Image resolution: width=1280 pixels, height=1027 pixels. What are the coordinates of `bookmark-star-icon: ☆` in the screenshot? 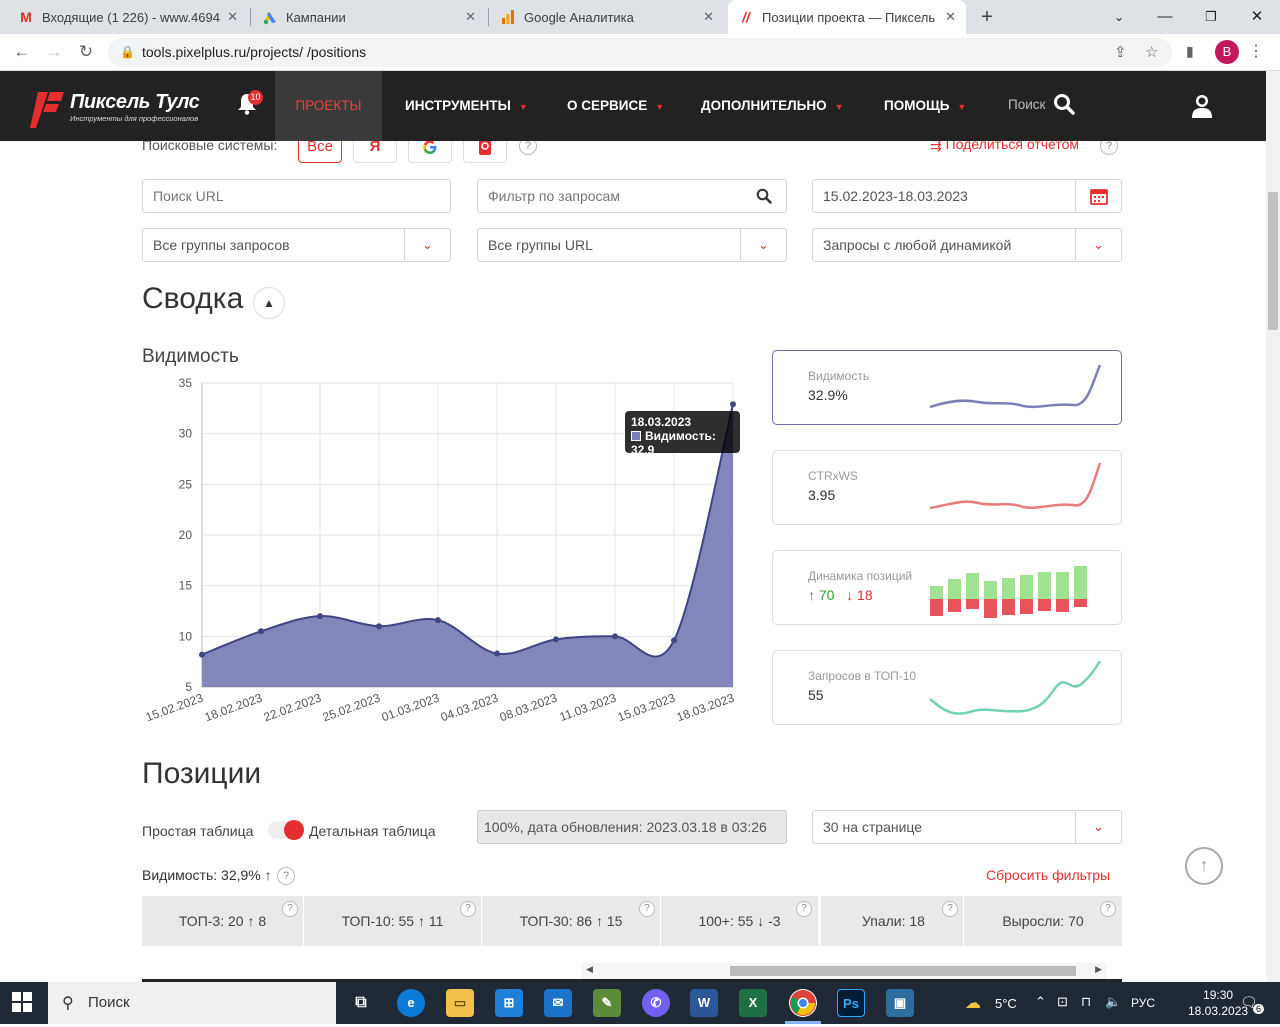 It's located at (1152, 52).